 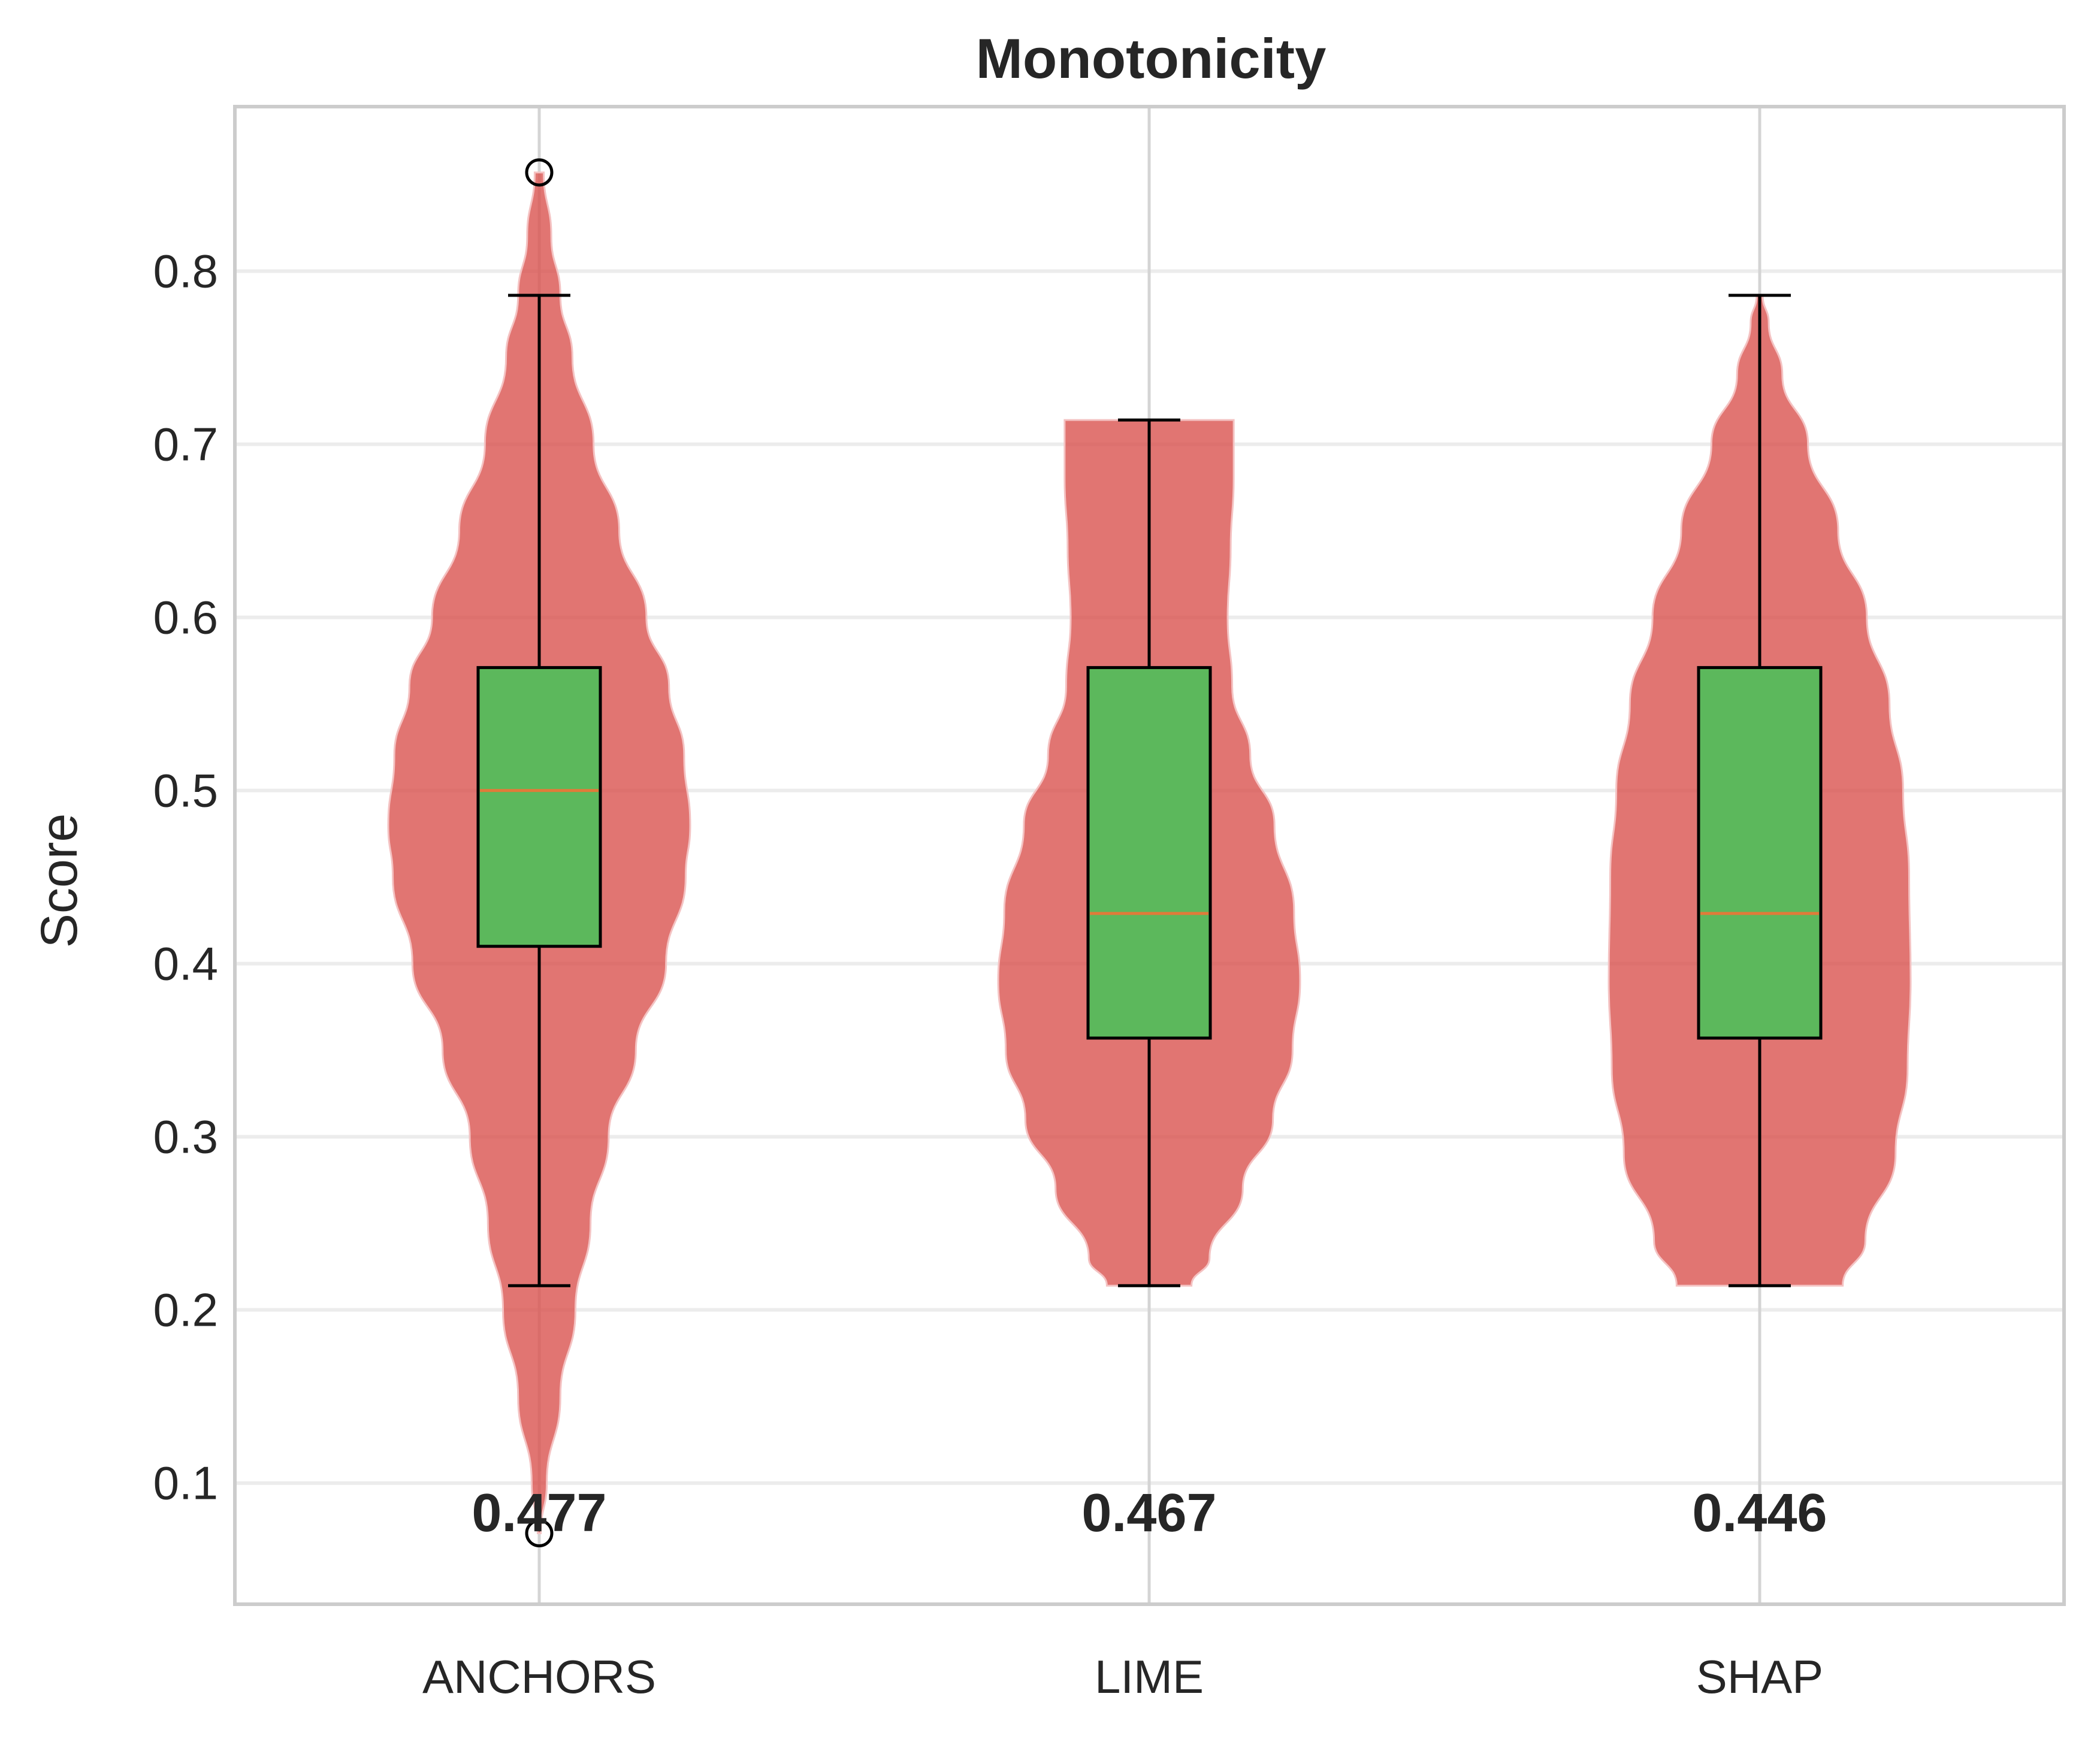 What do you see at coordinates (186, 1310) in the screenshot?
I see `y-tick-label: 0.2` at bounding box center [186, 1310].